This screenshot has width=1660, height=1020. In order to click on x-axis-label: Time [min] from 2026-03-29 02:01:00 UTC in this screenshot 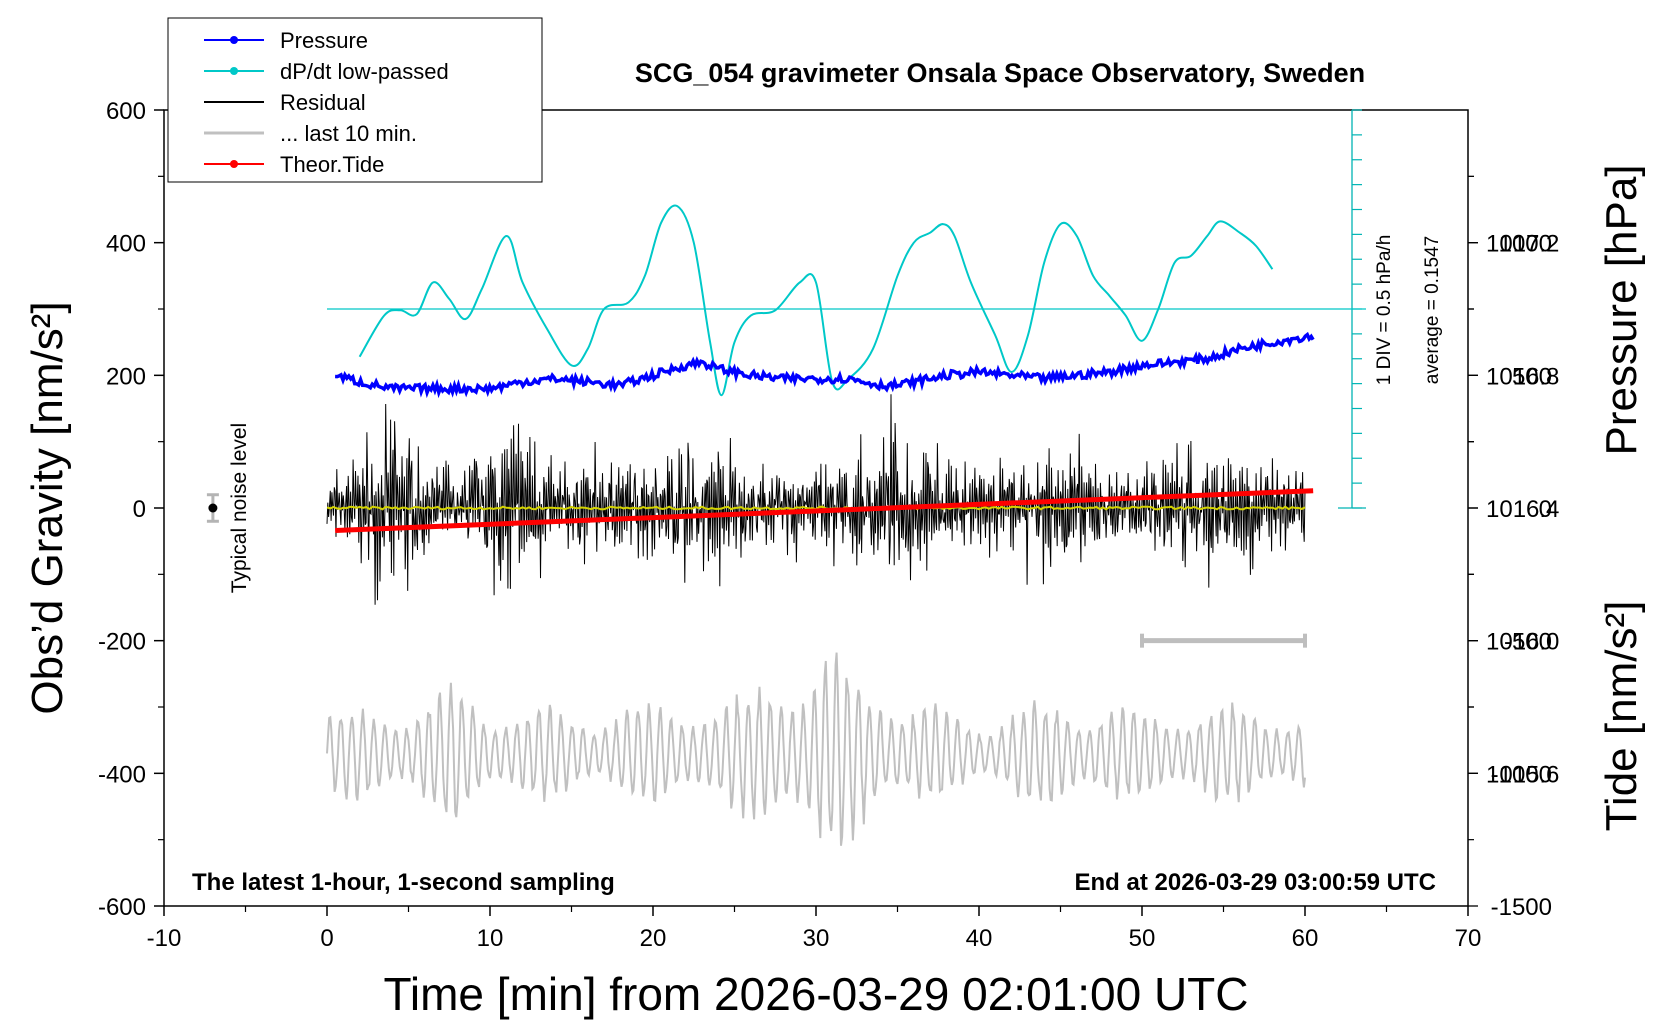, I will do `click(816, 994)`.